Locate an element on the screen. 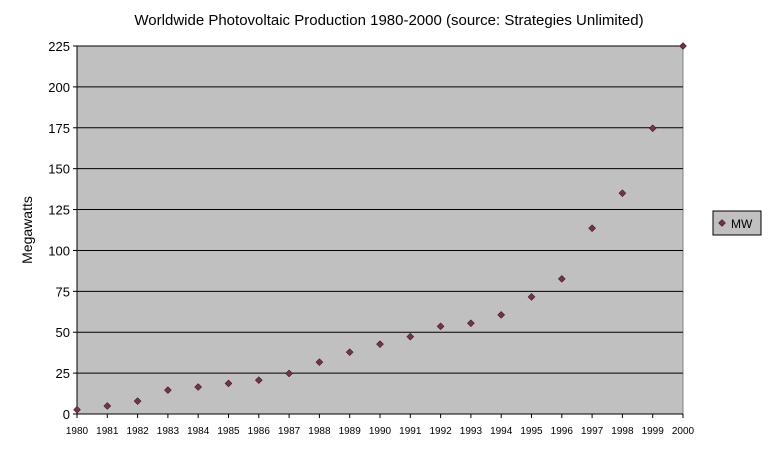  x-tick-label: 1984 is located at coordinates (198, 431).